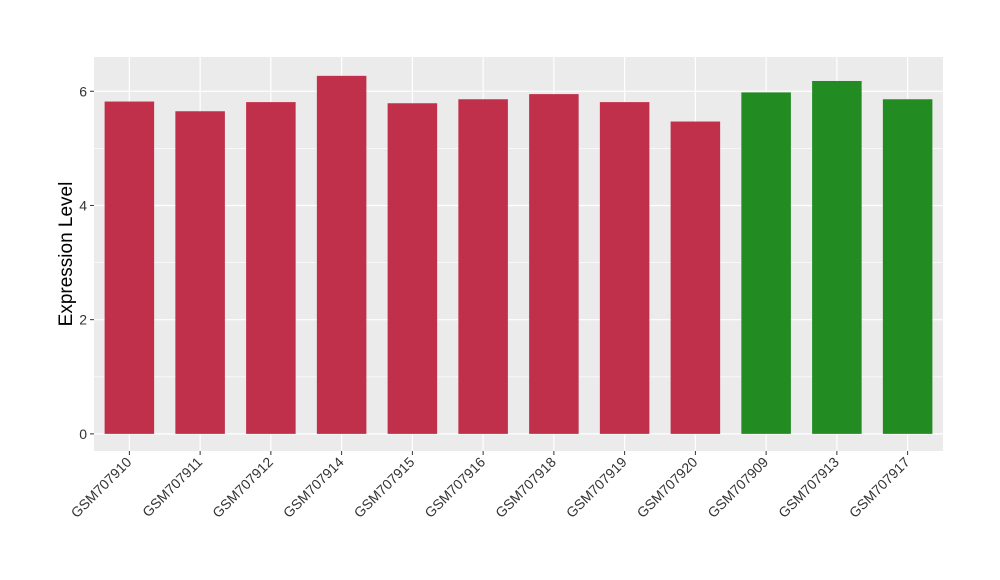 This screenshot has width=1000, height=580. I want to click on x-tick-label: GSM707910, so click(101, 487).